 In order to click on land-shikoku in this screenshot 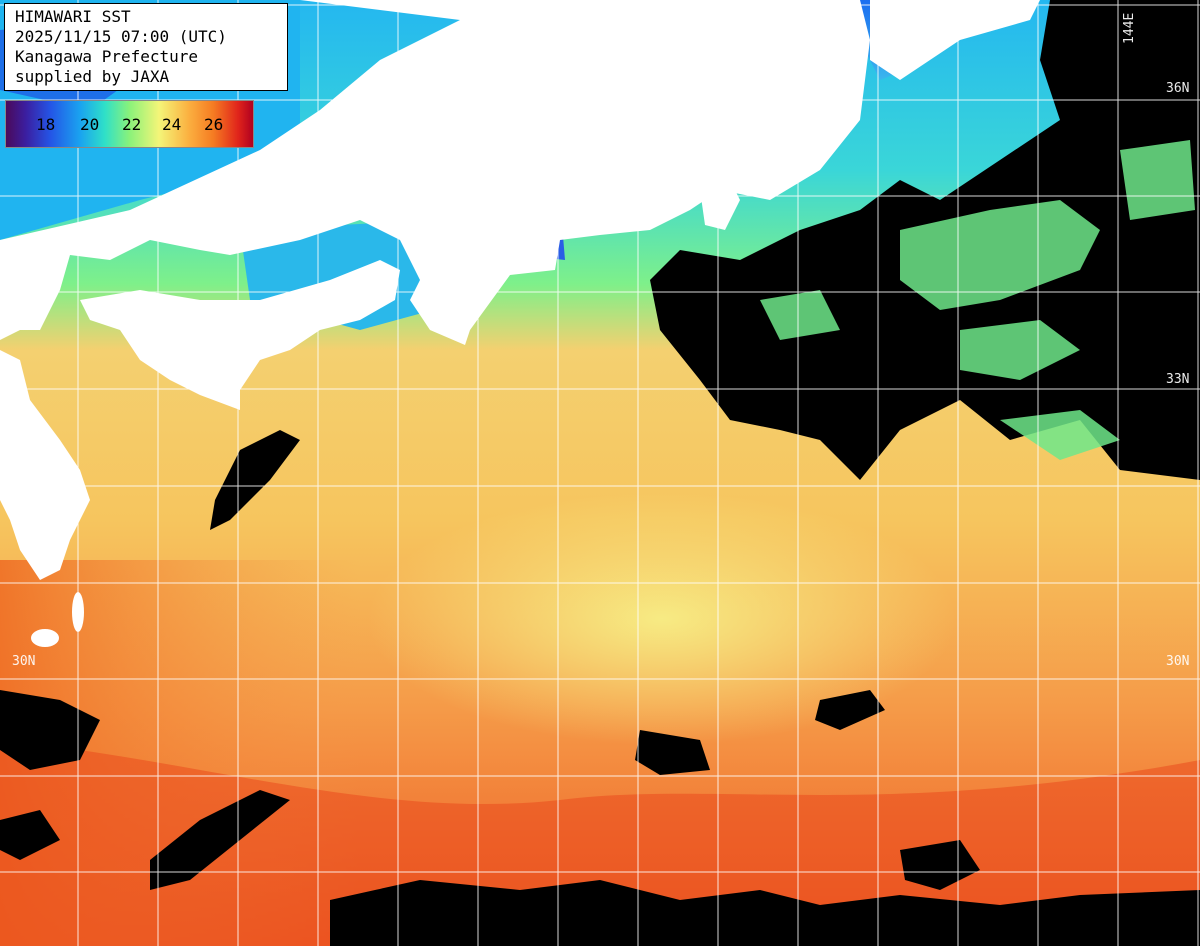, I will do `click(240, 335)`.